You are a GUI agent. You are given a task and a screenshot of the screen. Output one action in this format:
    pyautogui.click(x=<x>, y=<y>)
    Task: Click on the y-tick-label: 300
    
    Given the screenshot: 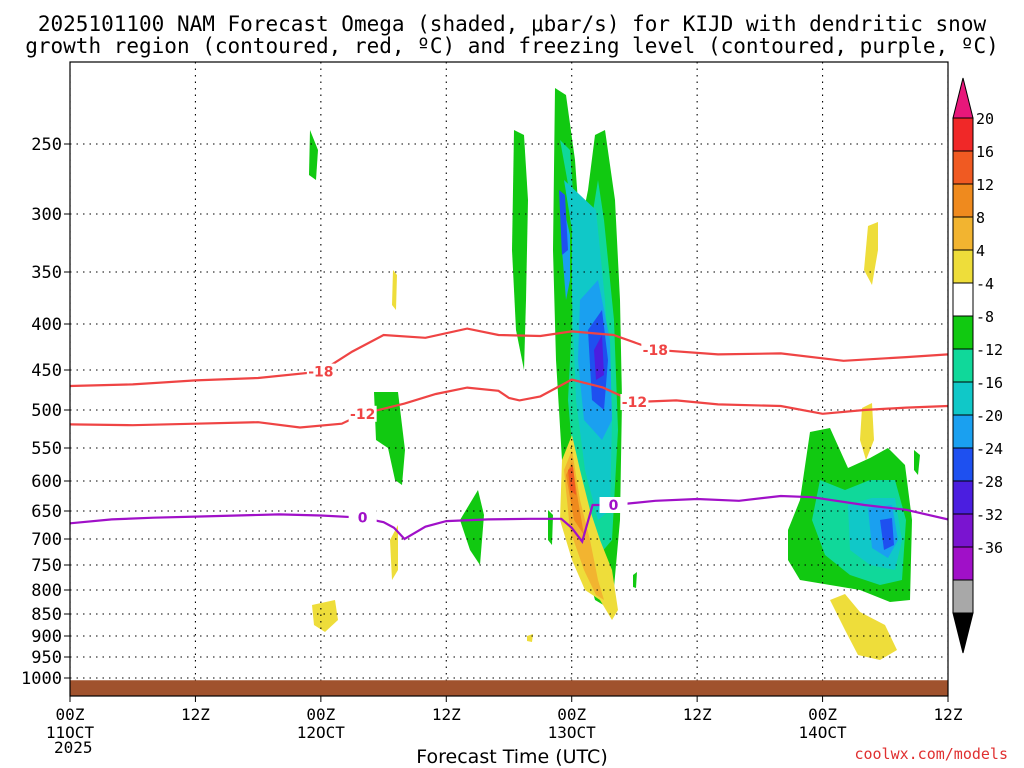 What is the action you would take?
    pyautogui.click(x=46, y=215)
    